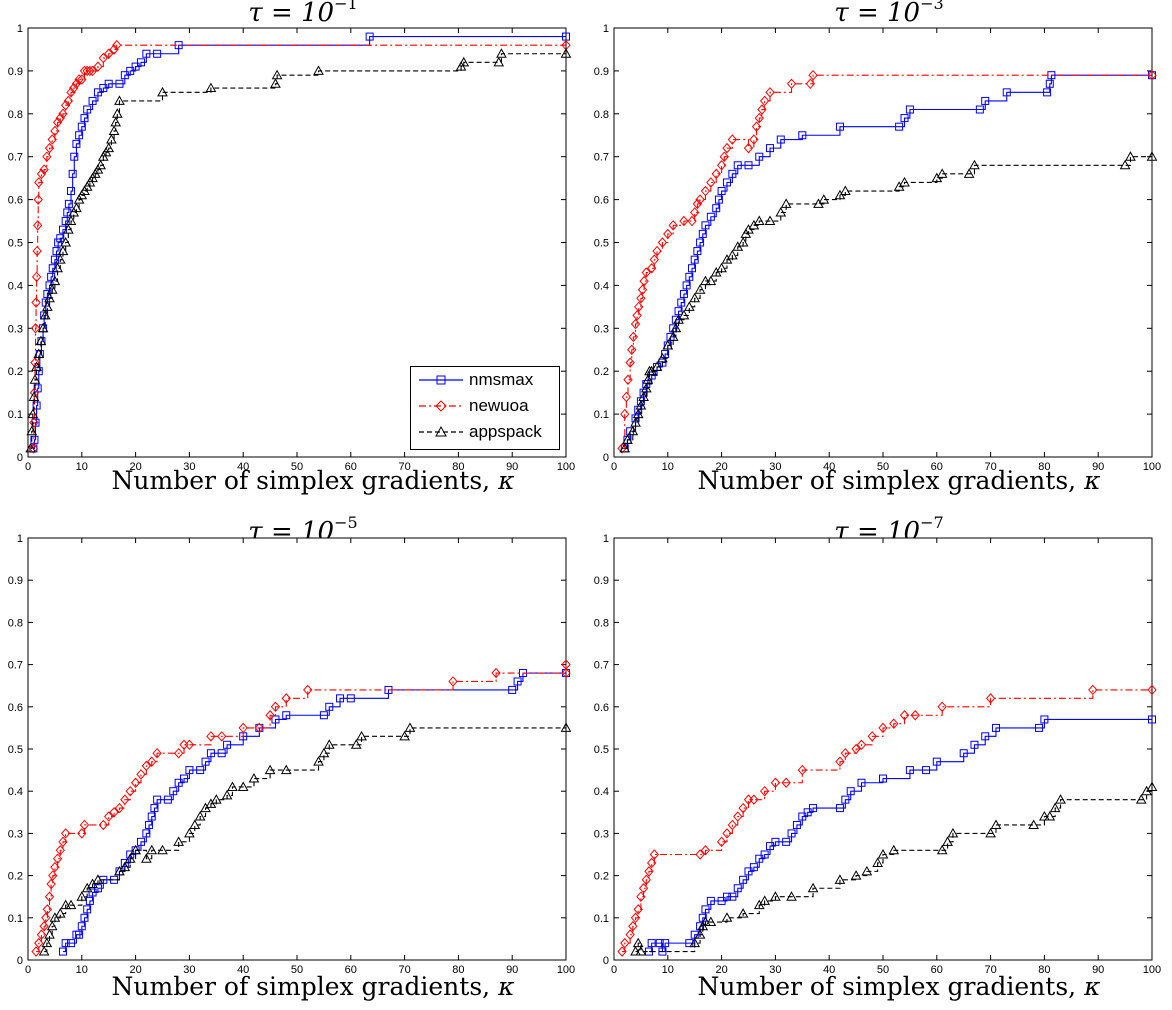  Describe the element at coordinates (614, 970) in the screenshot. I see `x-tick-label: 0` at that location.